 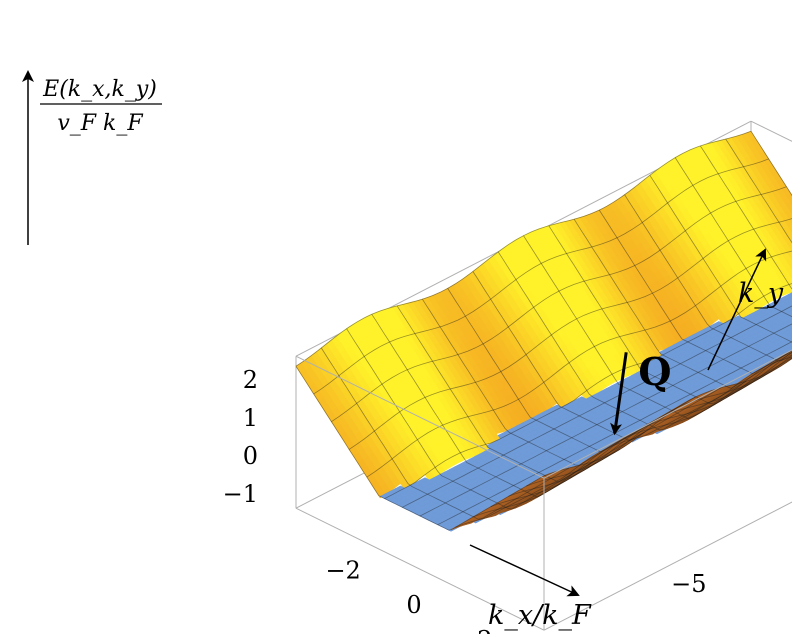 What do you see at coordinates (790, 325) in the screenshot?
I see `surface-patch` at bounding box center [790, 325].